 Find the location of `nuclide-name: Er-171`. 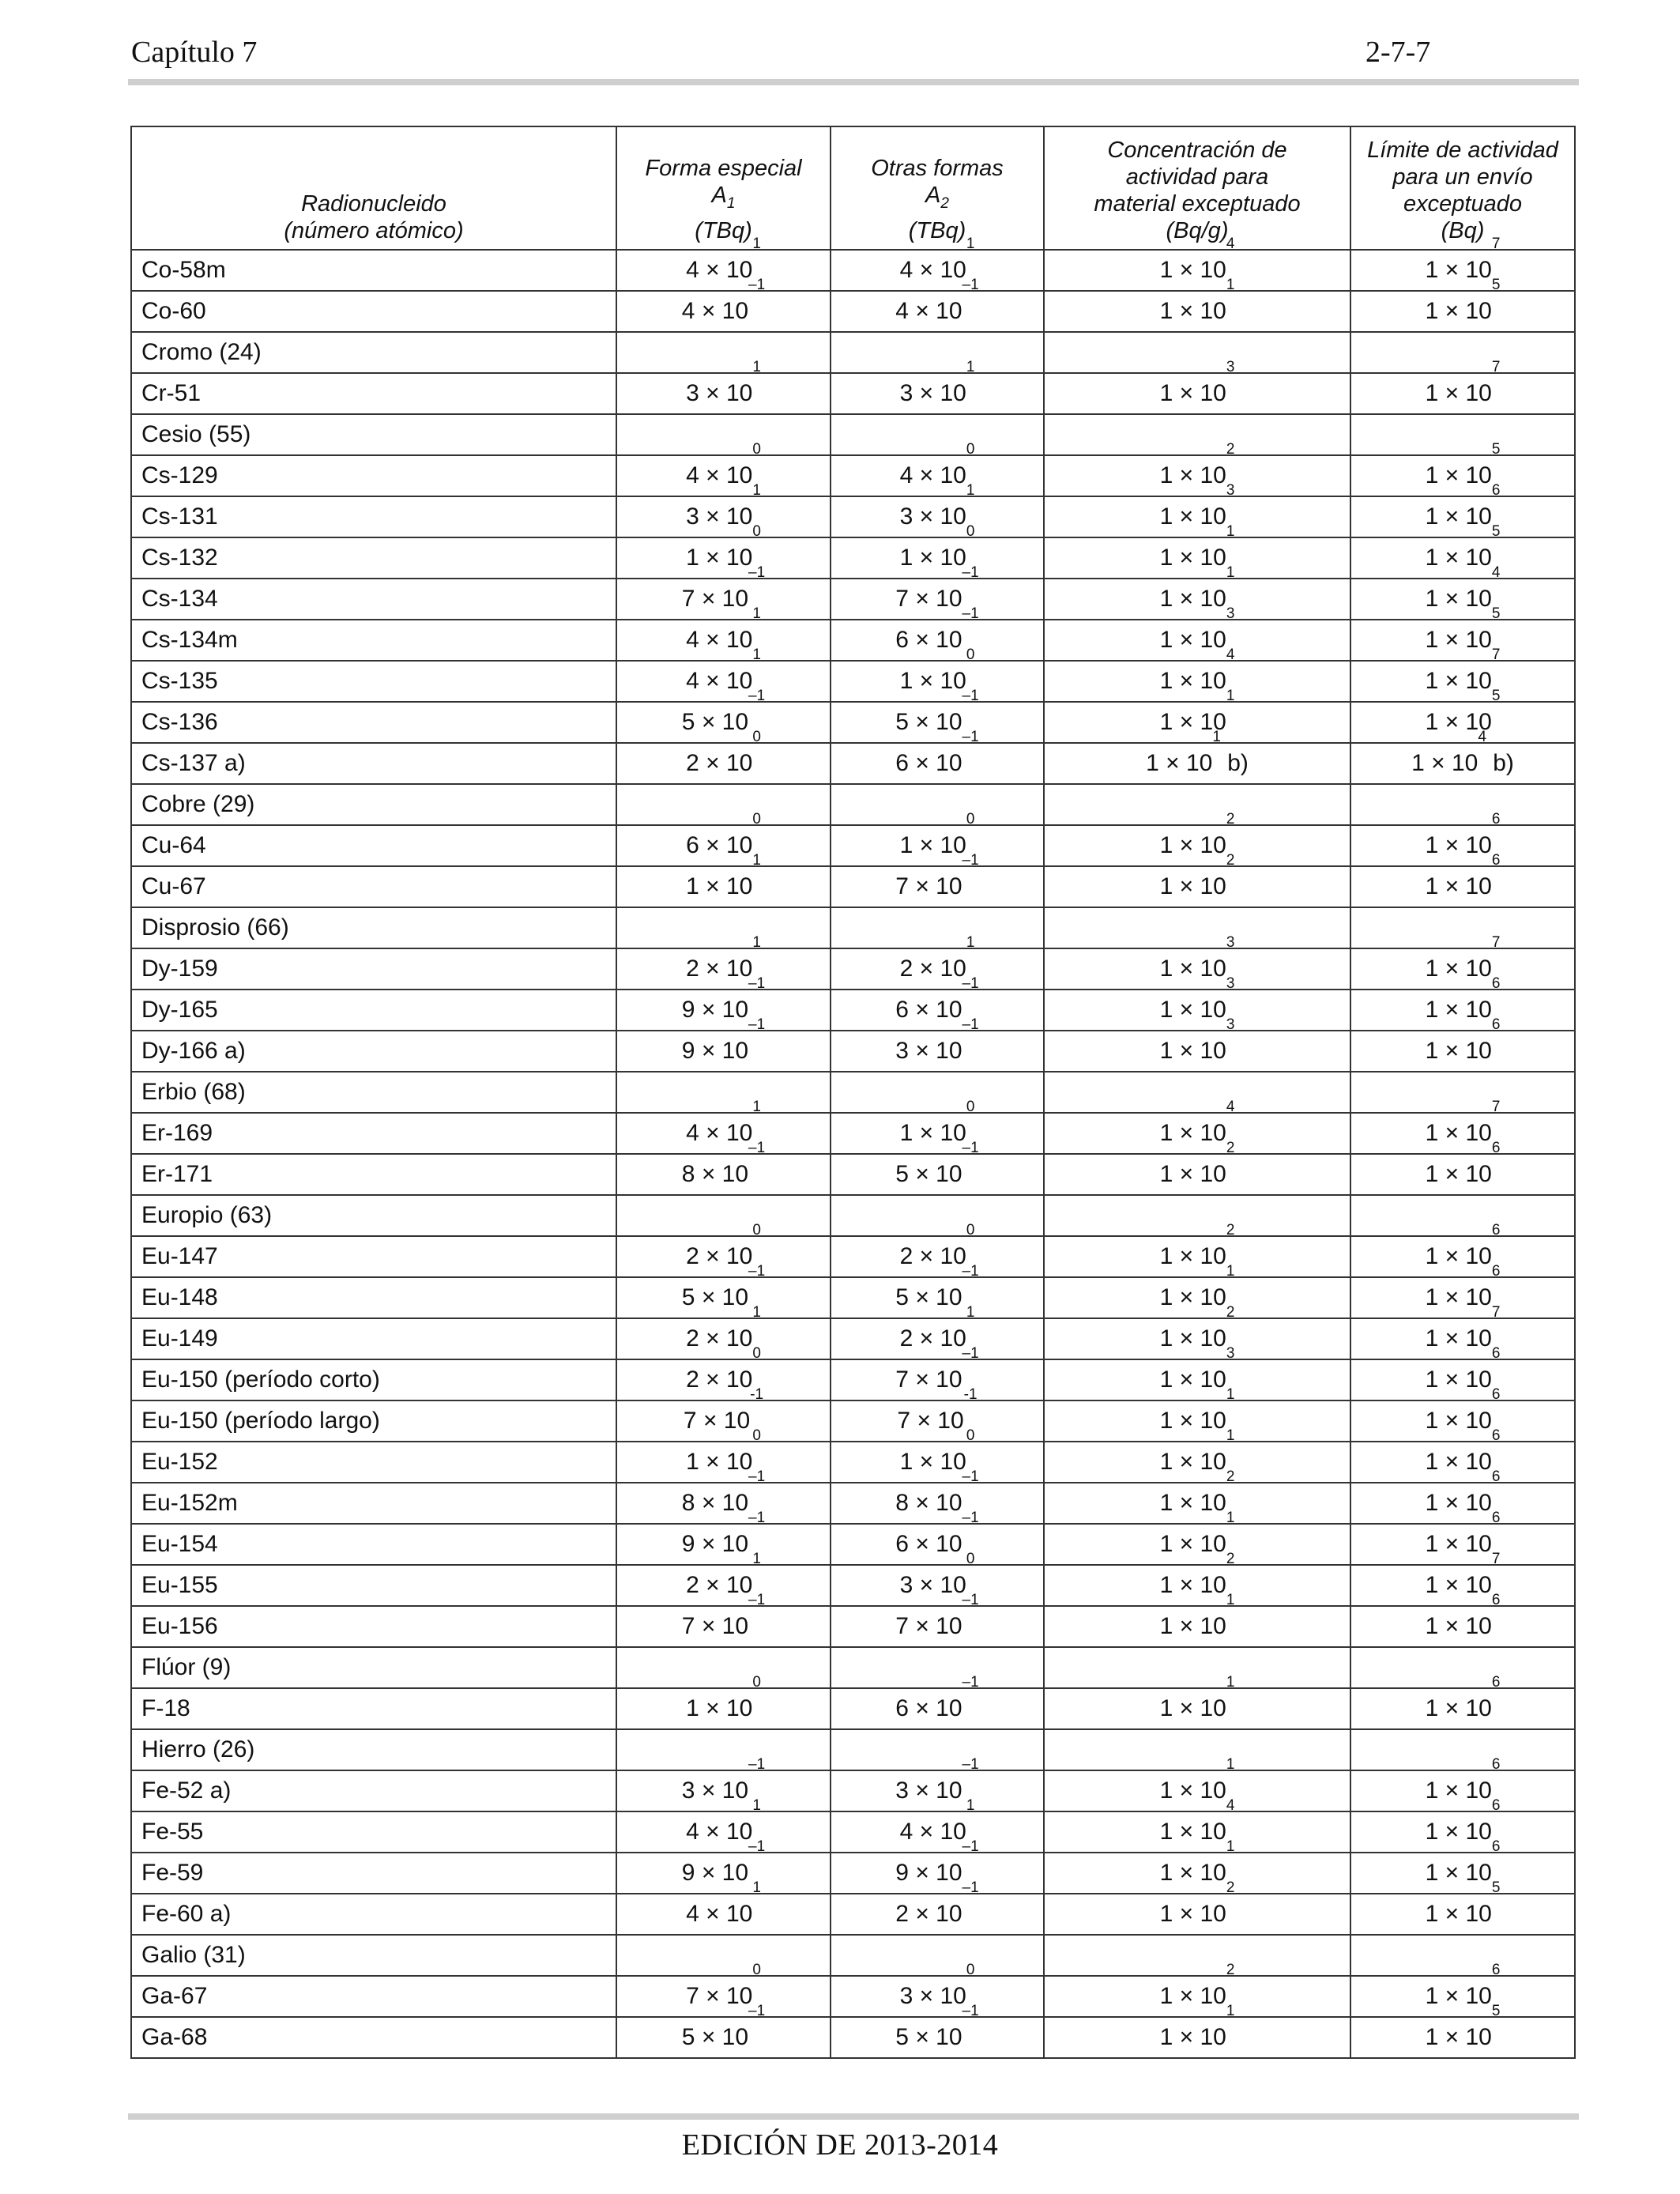

nuclide-name: Er-171 is located at coordinates (373, 1174).